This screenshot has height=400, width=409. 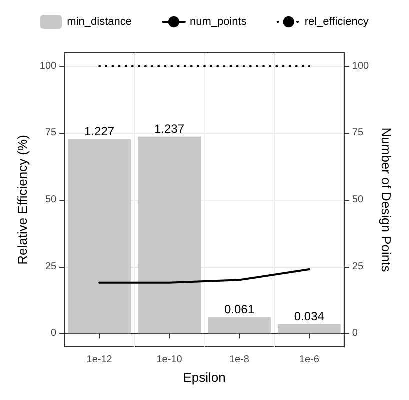 I want to click on y-tick-label: 100, so click(x=49, y=66).